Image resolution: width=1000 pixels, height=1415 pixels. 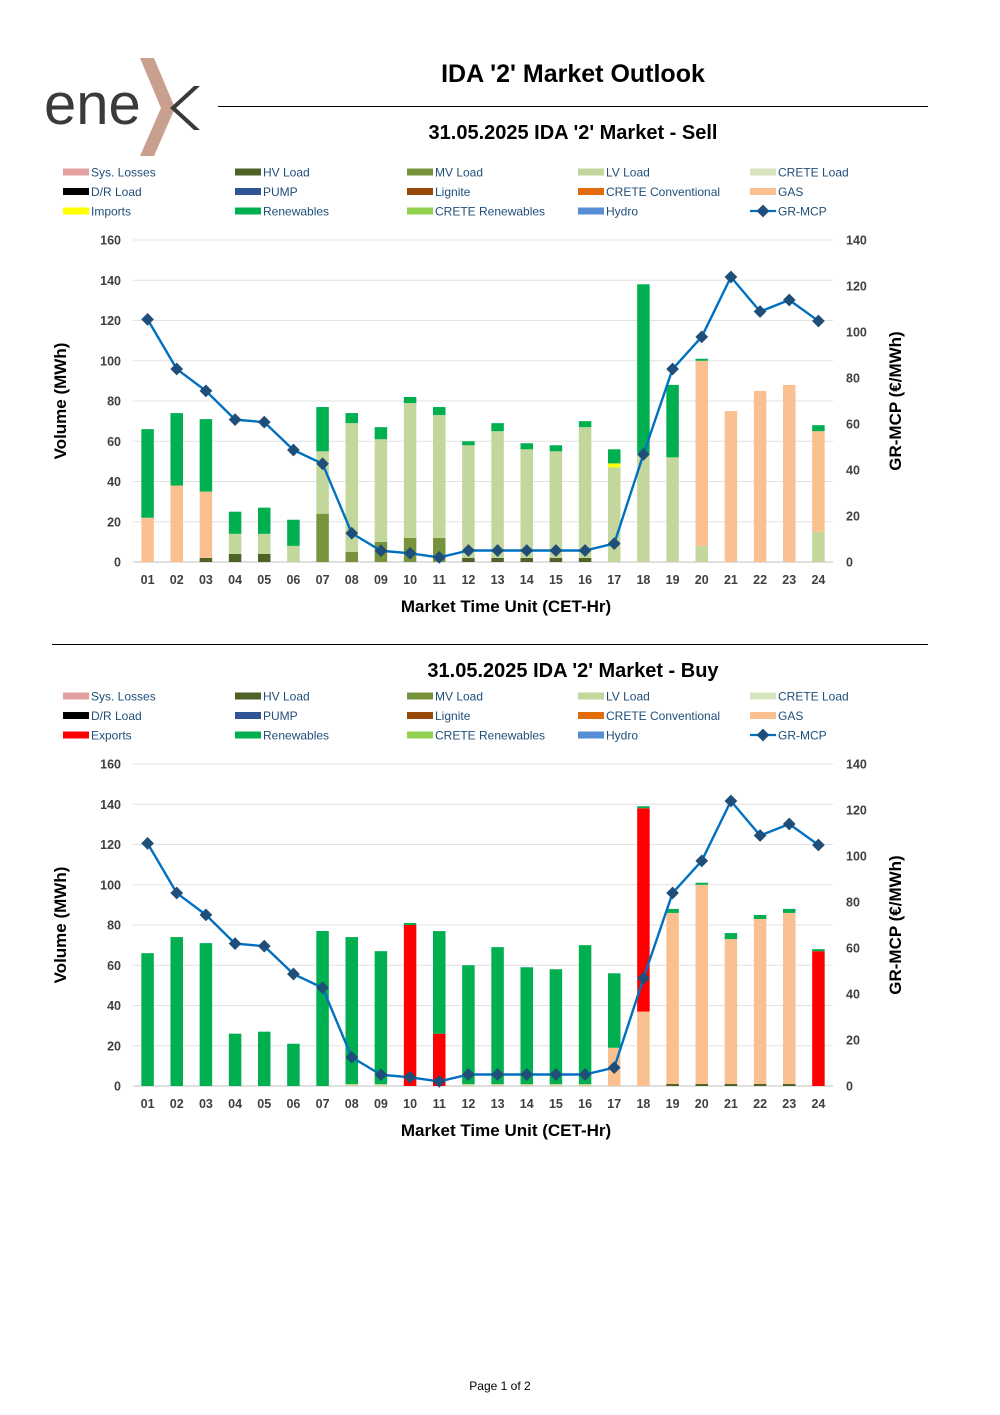 I want to click on y-tick-label: 0, so click(x=117, y=563).